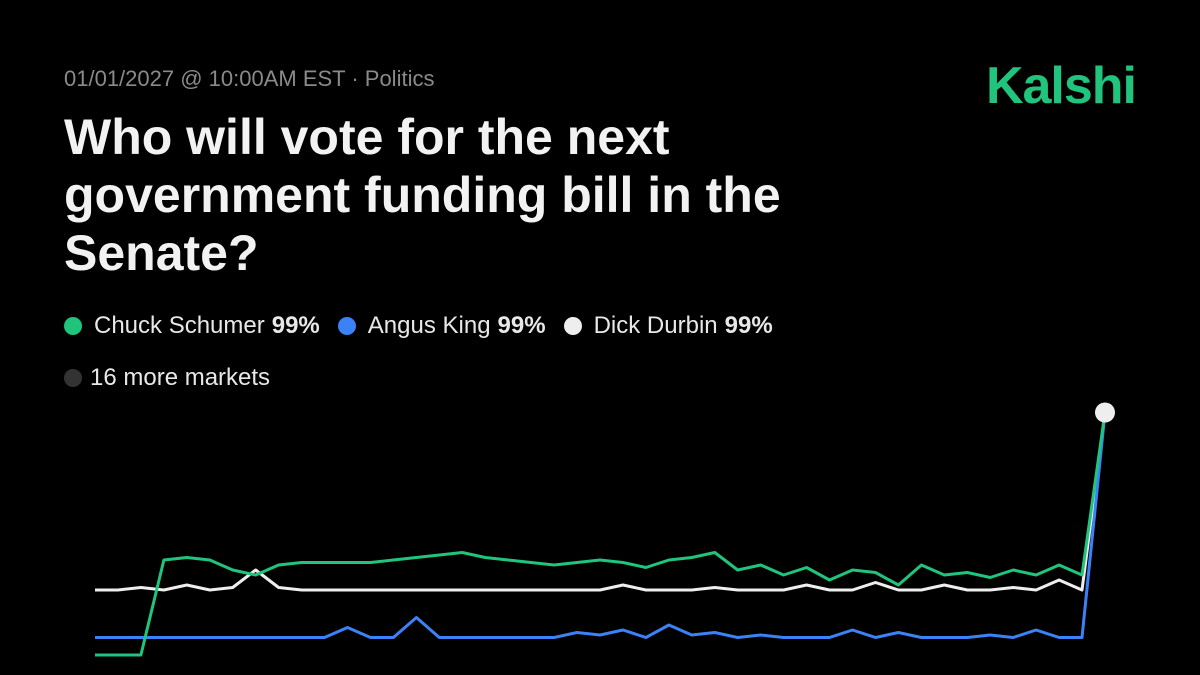 The image size is (1200, 675). Describe the element at coordinates (249, 78) in the screenshot. I see `market-meta: 01/01/2027 @ 10:00AM EST · Politics` at that location.